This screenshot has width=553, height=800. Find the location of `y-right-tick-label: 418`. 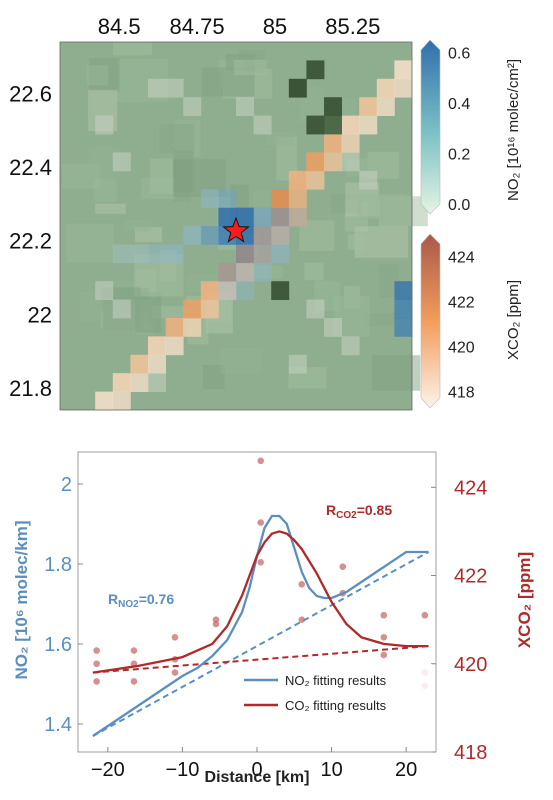

y-right-tick-label: 418 is located at coordinates (470, 753).